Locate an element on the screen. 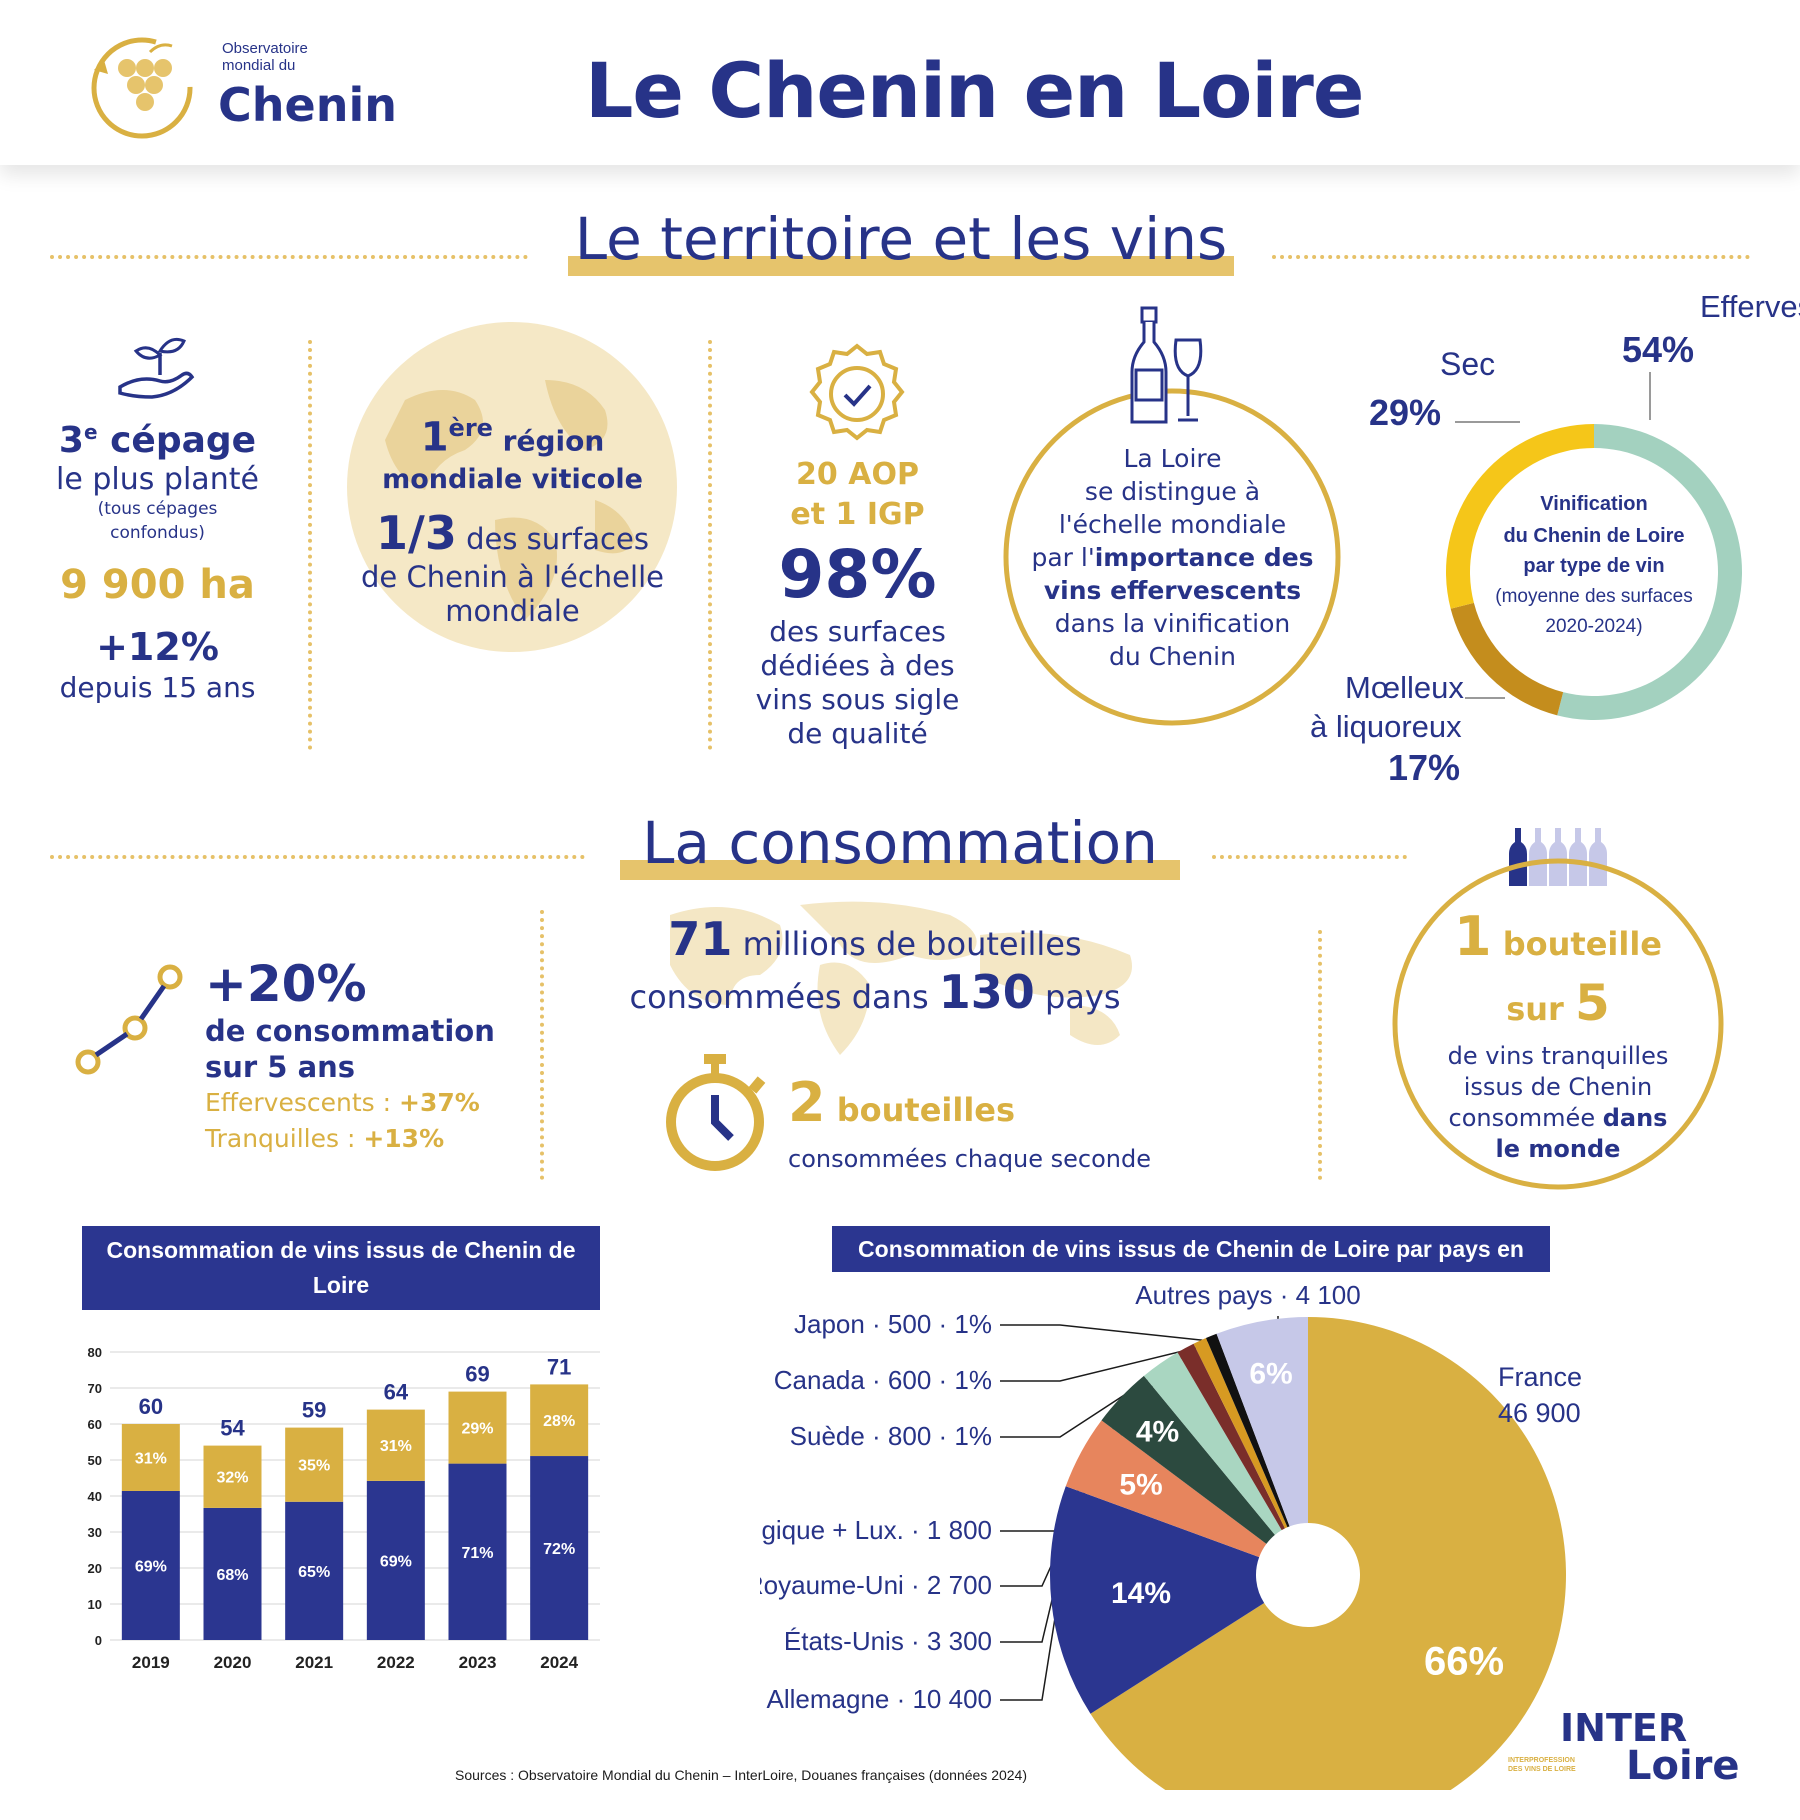 Image resolution: width=1800 pixels, height=1820 pixels. bar-share-label: 32% is located at coordinates (232, 1478).